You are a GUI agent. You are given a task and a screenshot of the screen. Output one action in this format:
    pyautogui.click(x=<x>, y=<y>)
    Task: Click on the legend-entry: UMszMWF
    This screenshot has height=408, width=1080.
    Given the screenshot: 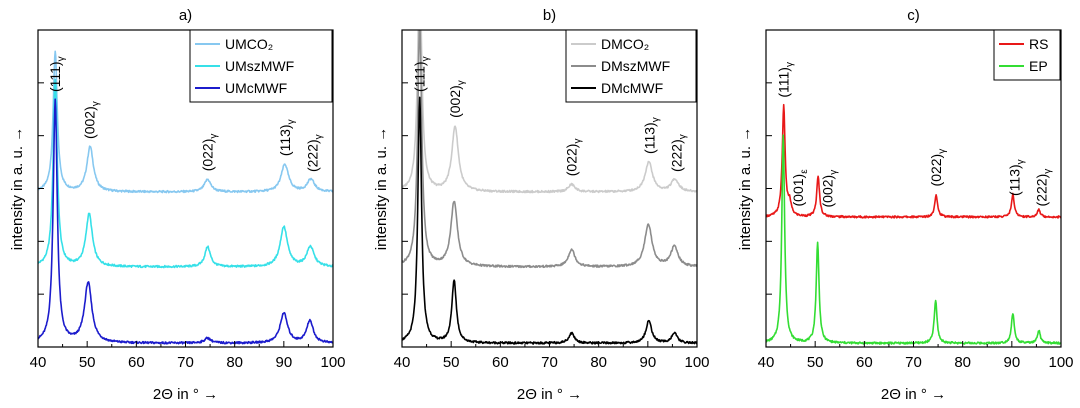 What is the action you would take?
    pyautogui.click(x=259, y=66)
    